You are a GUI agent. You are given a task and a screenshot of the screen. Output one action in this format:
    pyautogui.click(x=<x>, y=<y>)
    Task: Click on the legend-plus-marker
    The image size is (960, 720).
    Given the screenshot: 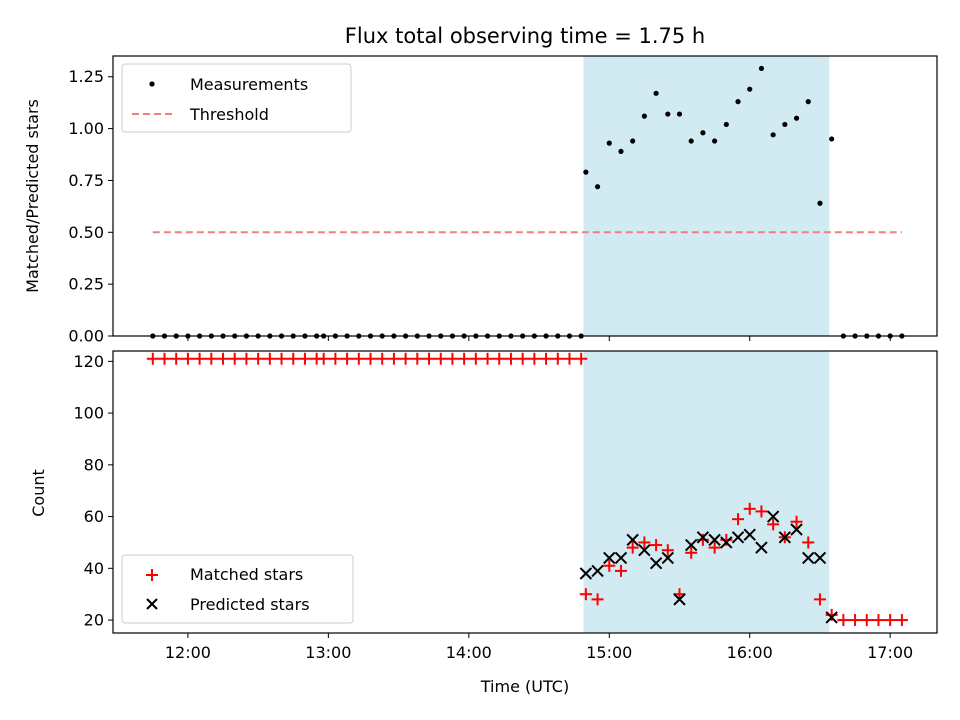 What is the action you would take?
    pyautogui.click(x=152, y=575)
    